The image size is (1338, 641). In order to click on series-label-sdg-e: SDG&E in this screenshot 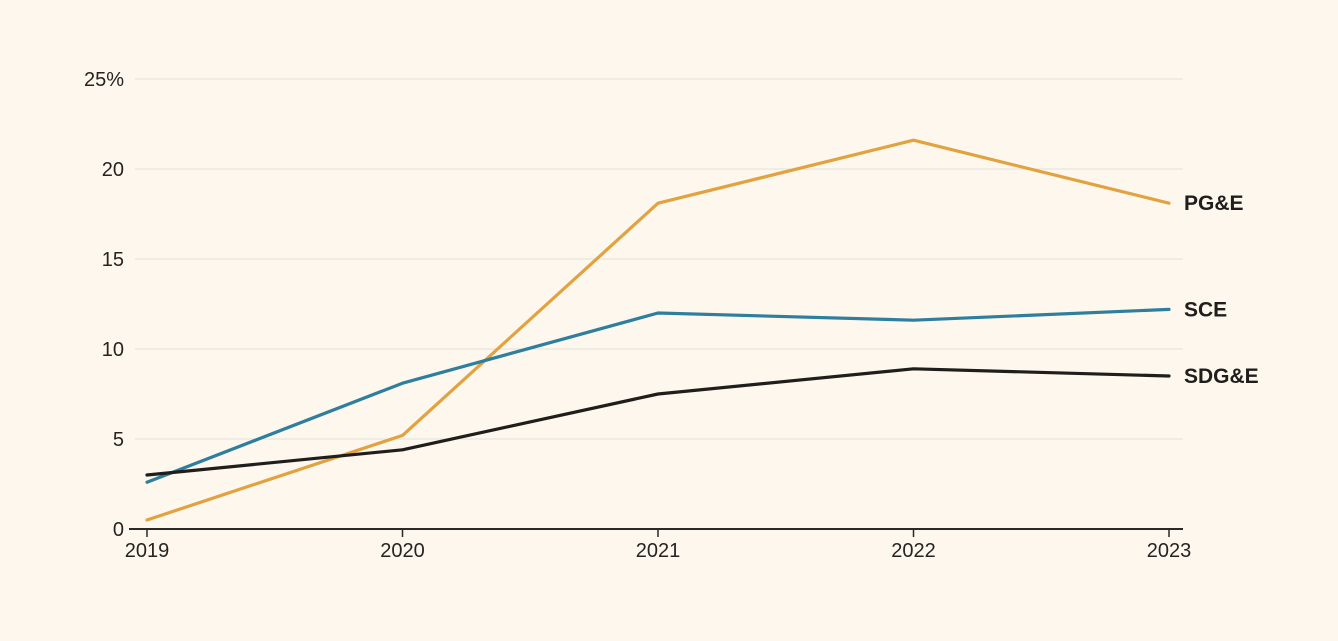, I will do `click(1221, 376)`.